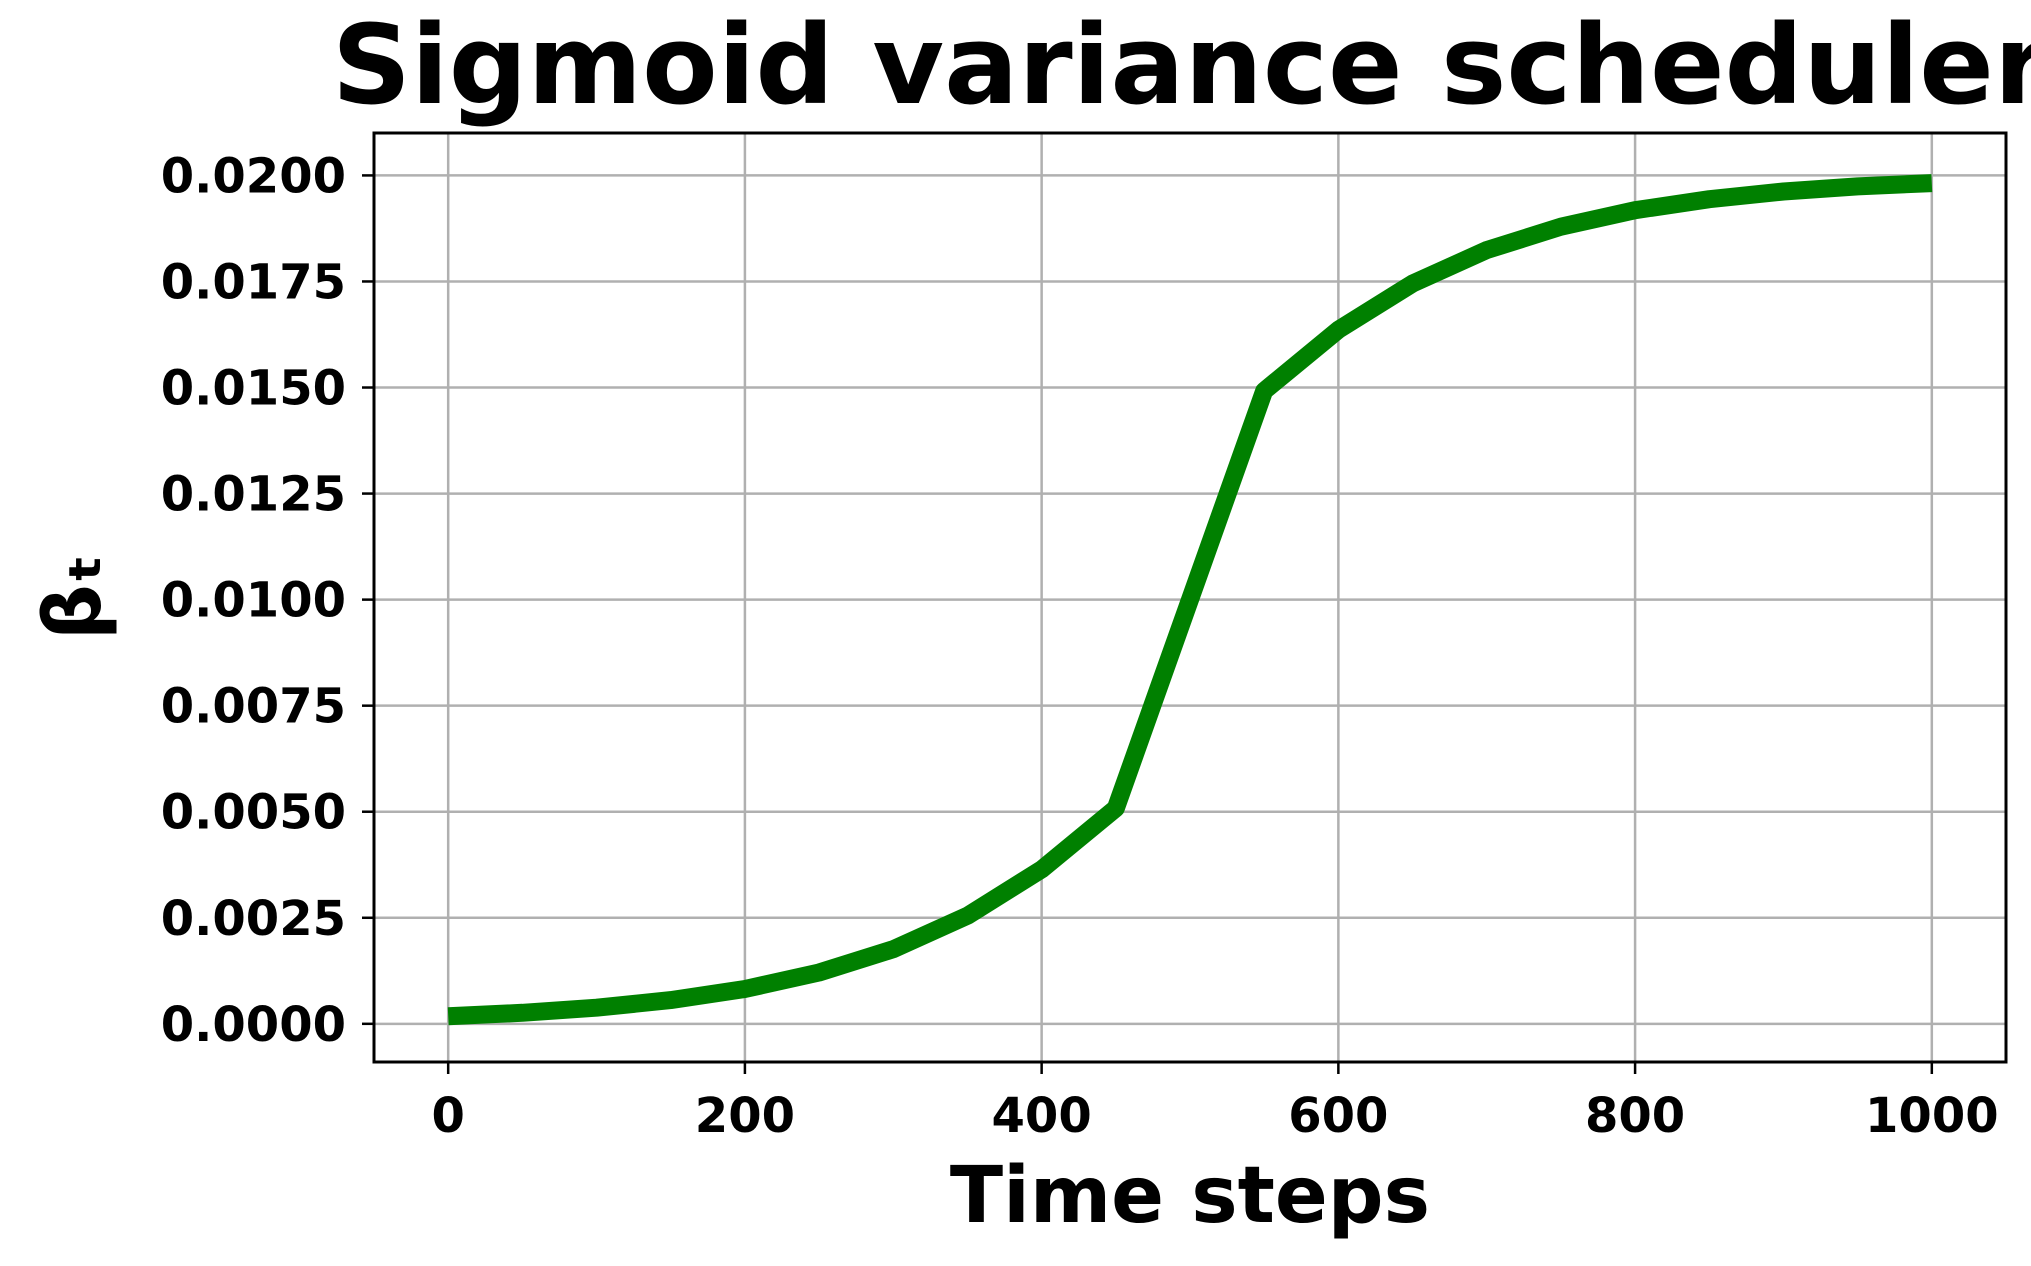 The width and height of the screenshot is (2031, 1266). I want to click on y-tick-label: 0.0175, so click(253, 282).